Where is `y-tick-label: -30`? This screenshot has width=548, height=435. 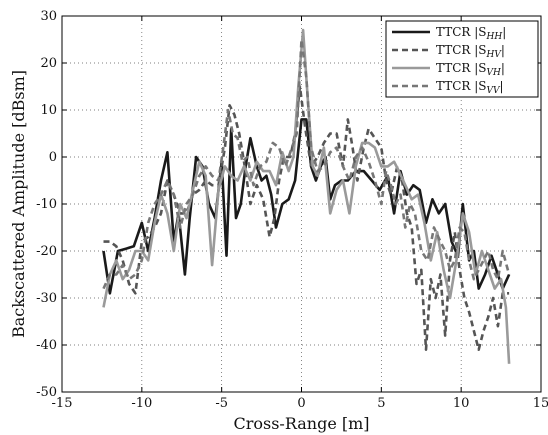
y-tick-label: -30 is located at coordinates (46, 298).